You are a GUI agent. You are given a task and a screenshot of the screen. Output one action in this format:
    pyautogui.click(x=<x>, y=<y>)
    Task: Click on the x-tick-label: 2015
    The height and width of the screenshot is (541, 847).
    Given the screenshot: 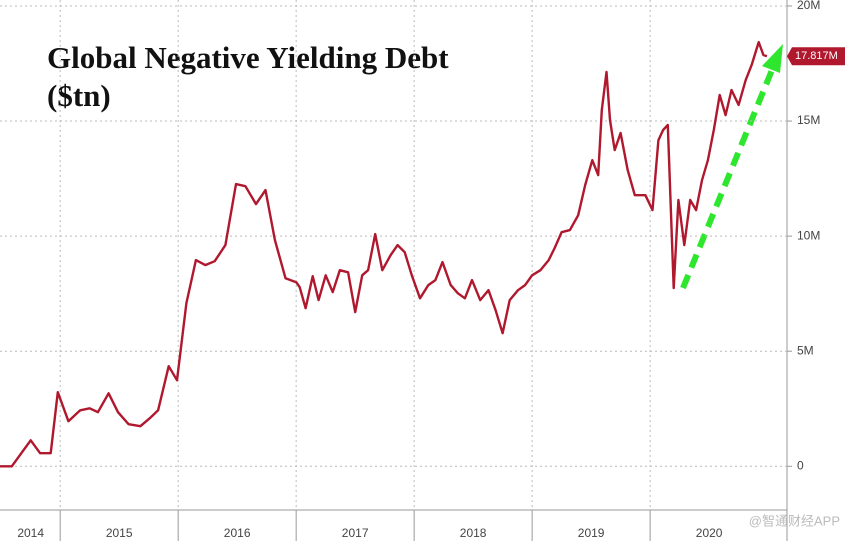 What is the action you would take?
    pyautogui.click(x=119, y=533)
    